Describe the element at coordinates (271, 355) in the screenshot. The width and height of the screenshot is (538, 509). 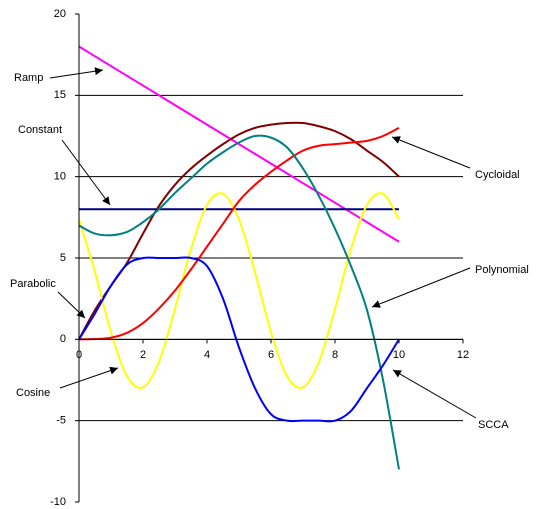
I see `x-tick-label: 6` at that location.